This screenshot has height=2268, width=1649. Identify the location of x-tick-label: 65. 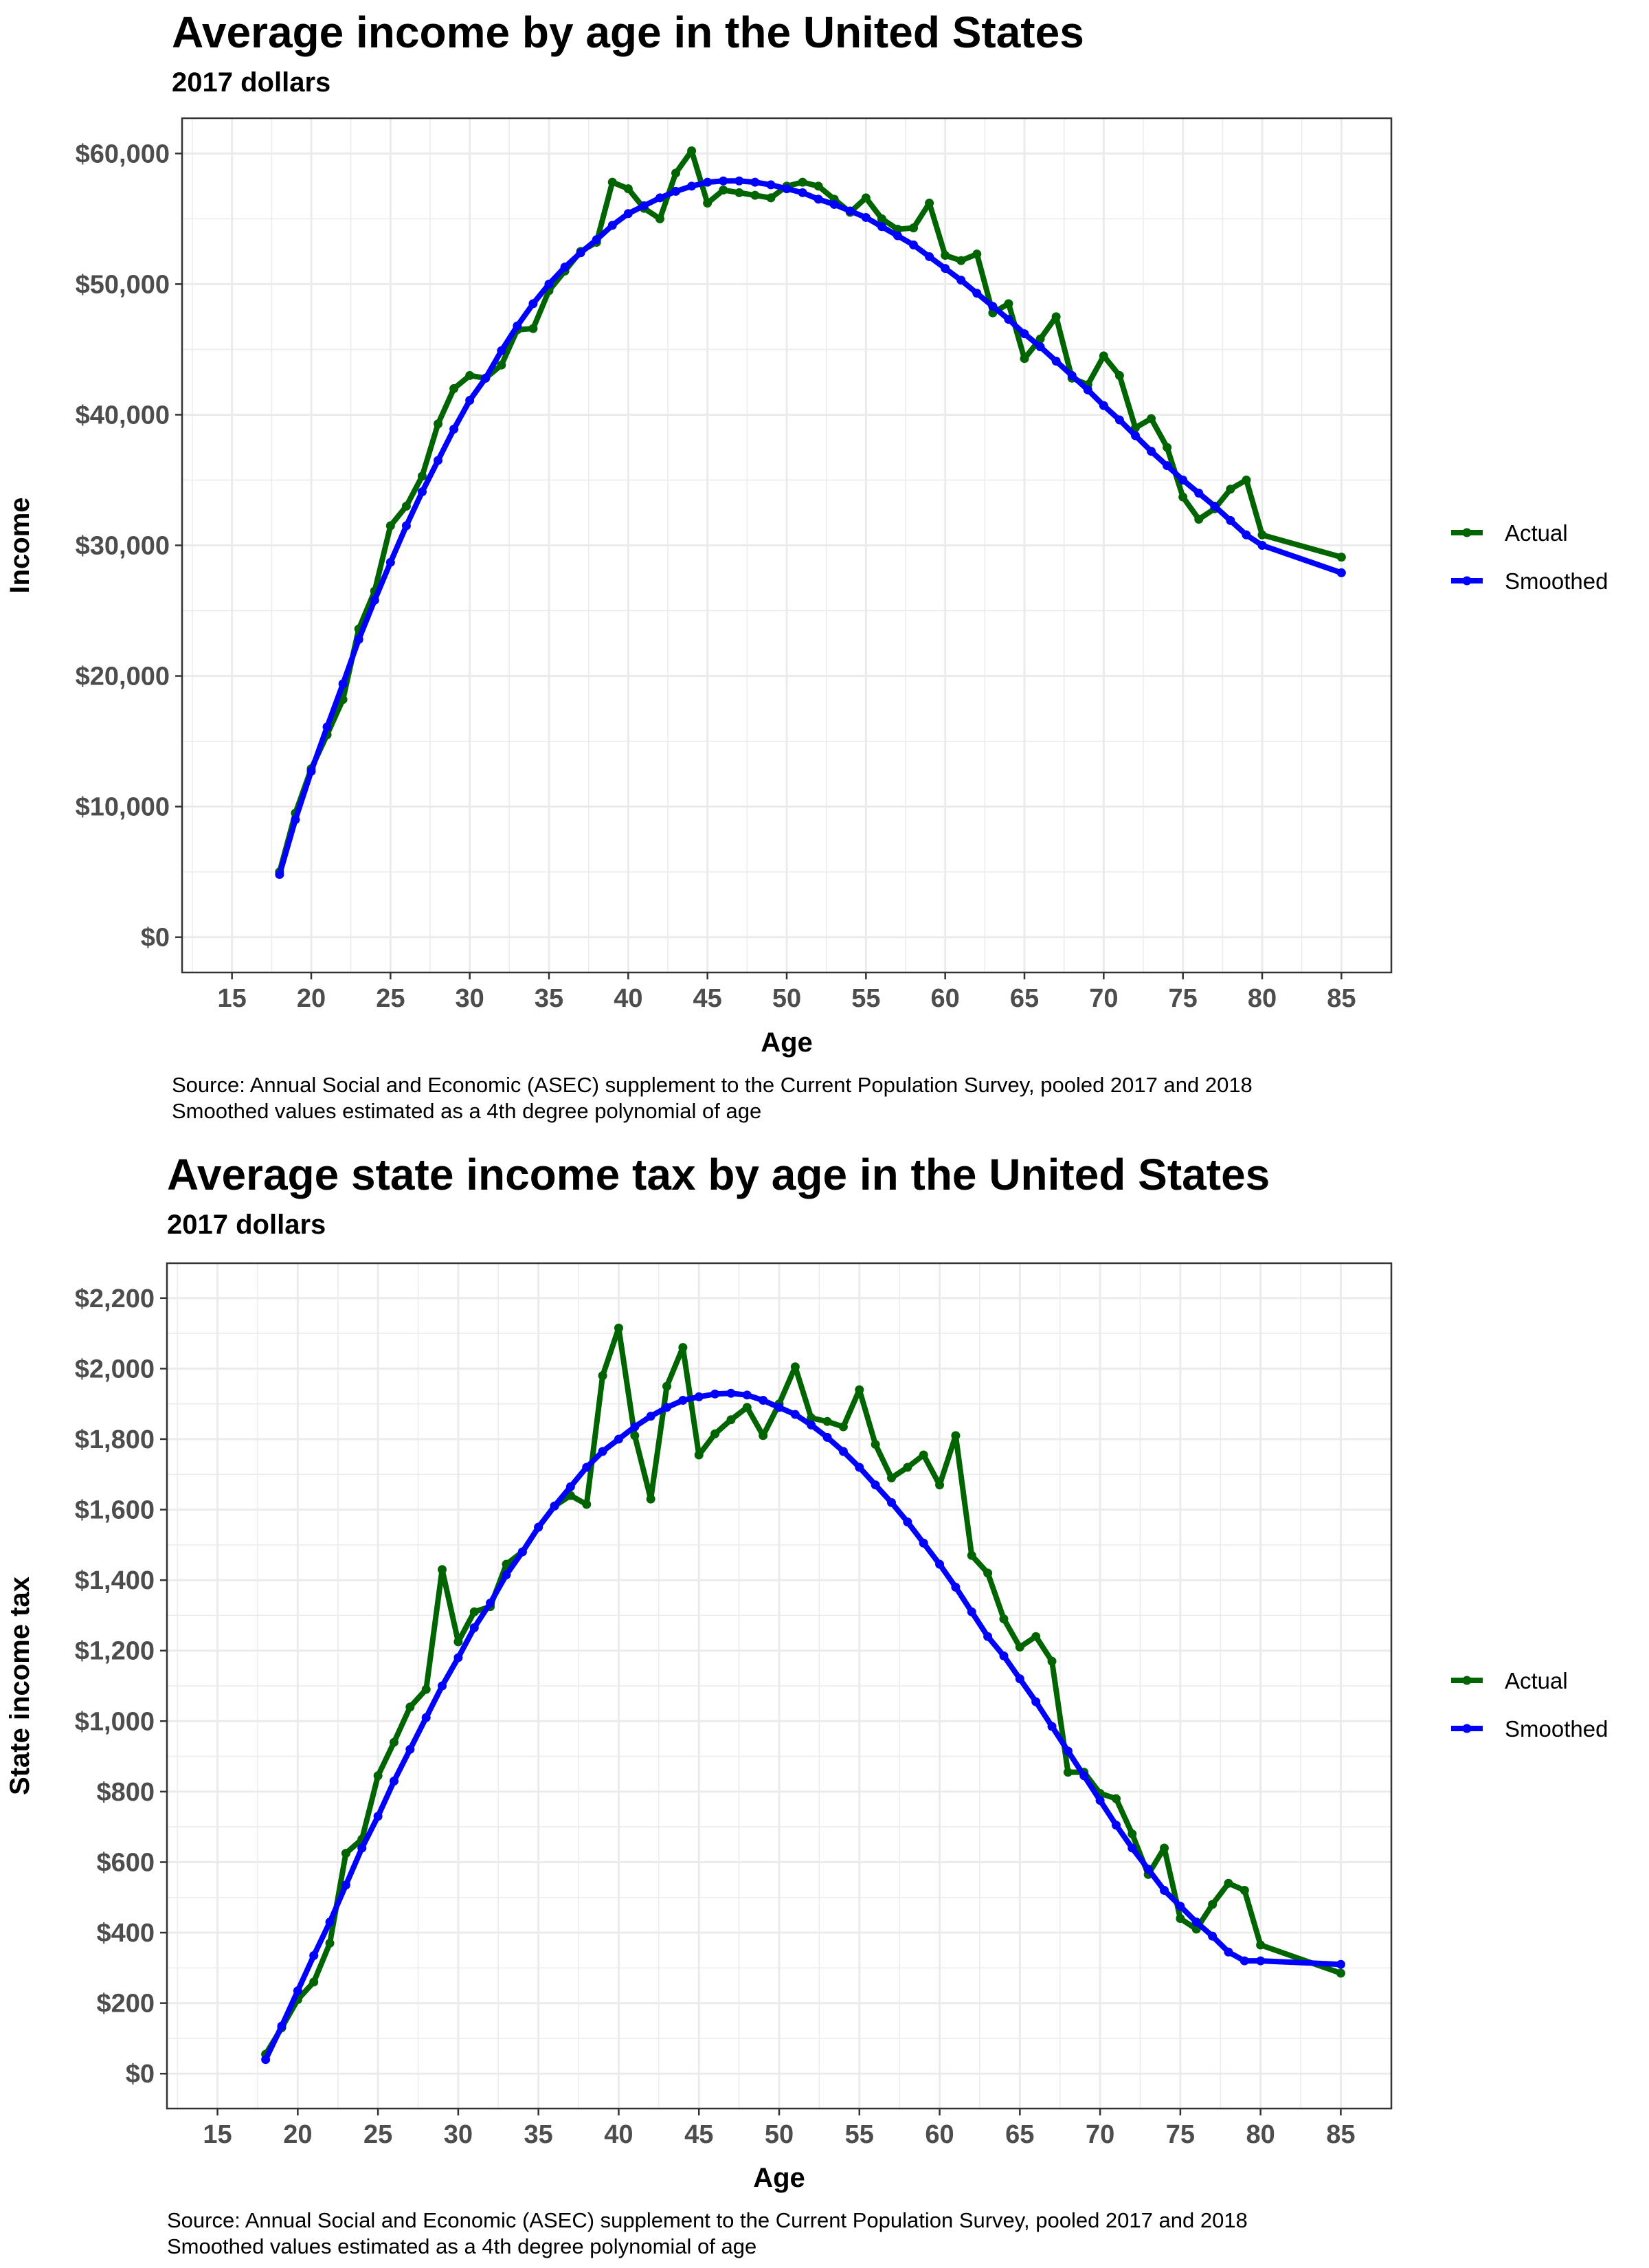
(1024, 998).